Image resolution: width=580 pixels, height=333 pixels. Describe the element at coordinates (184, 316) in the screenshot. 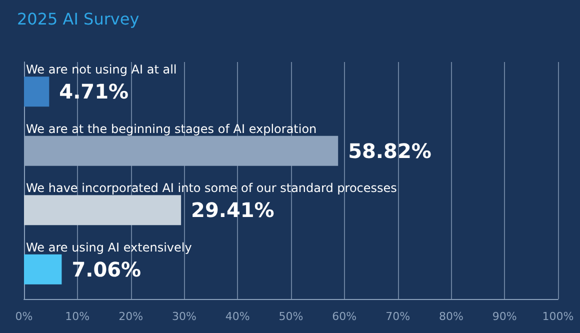

I see `x-tick-label: 30%` at that location.